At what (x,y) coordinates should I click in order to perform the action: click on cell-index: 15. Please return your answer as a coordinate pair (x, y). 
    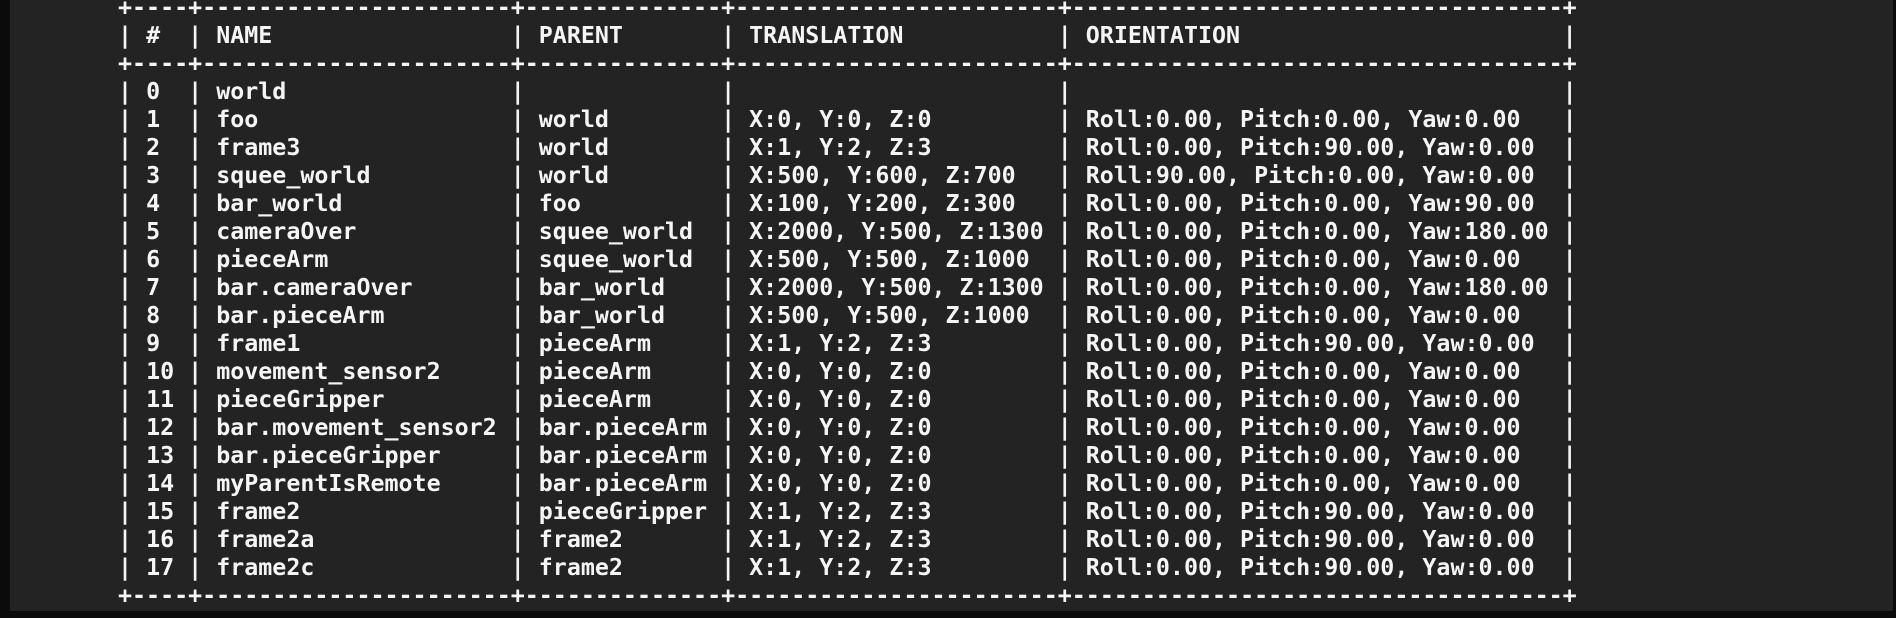
    Looking at the image, I should click on (160, 511).